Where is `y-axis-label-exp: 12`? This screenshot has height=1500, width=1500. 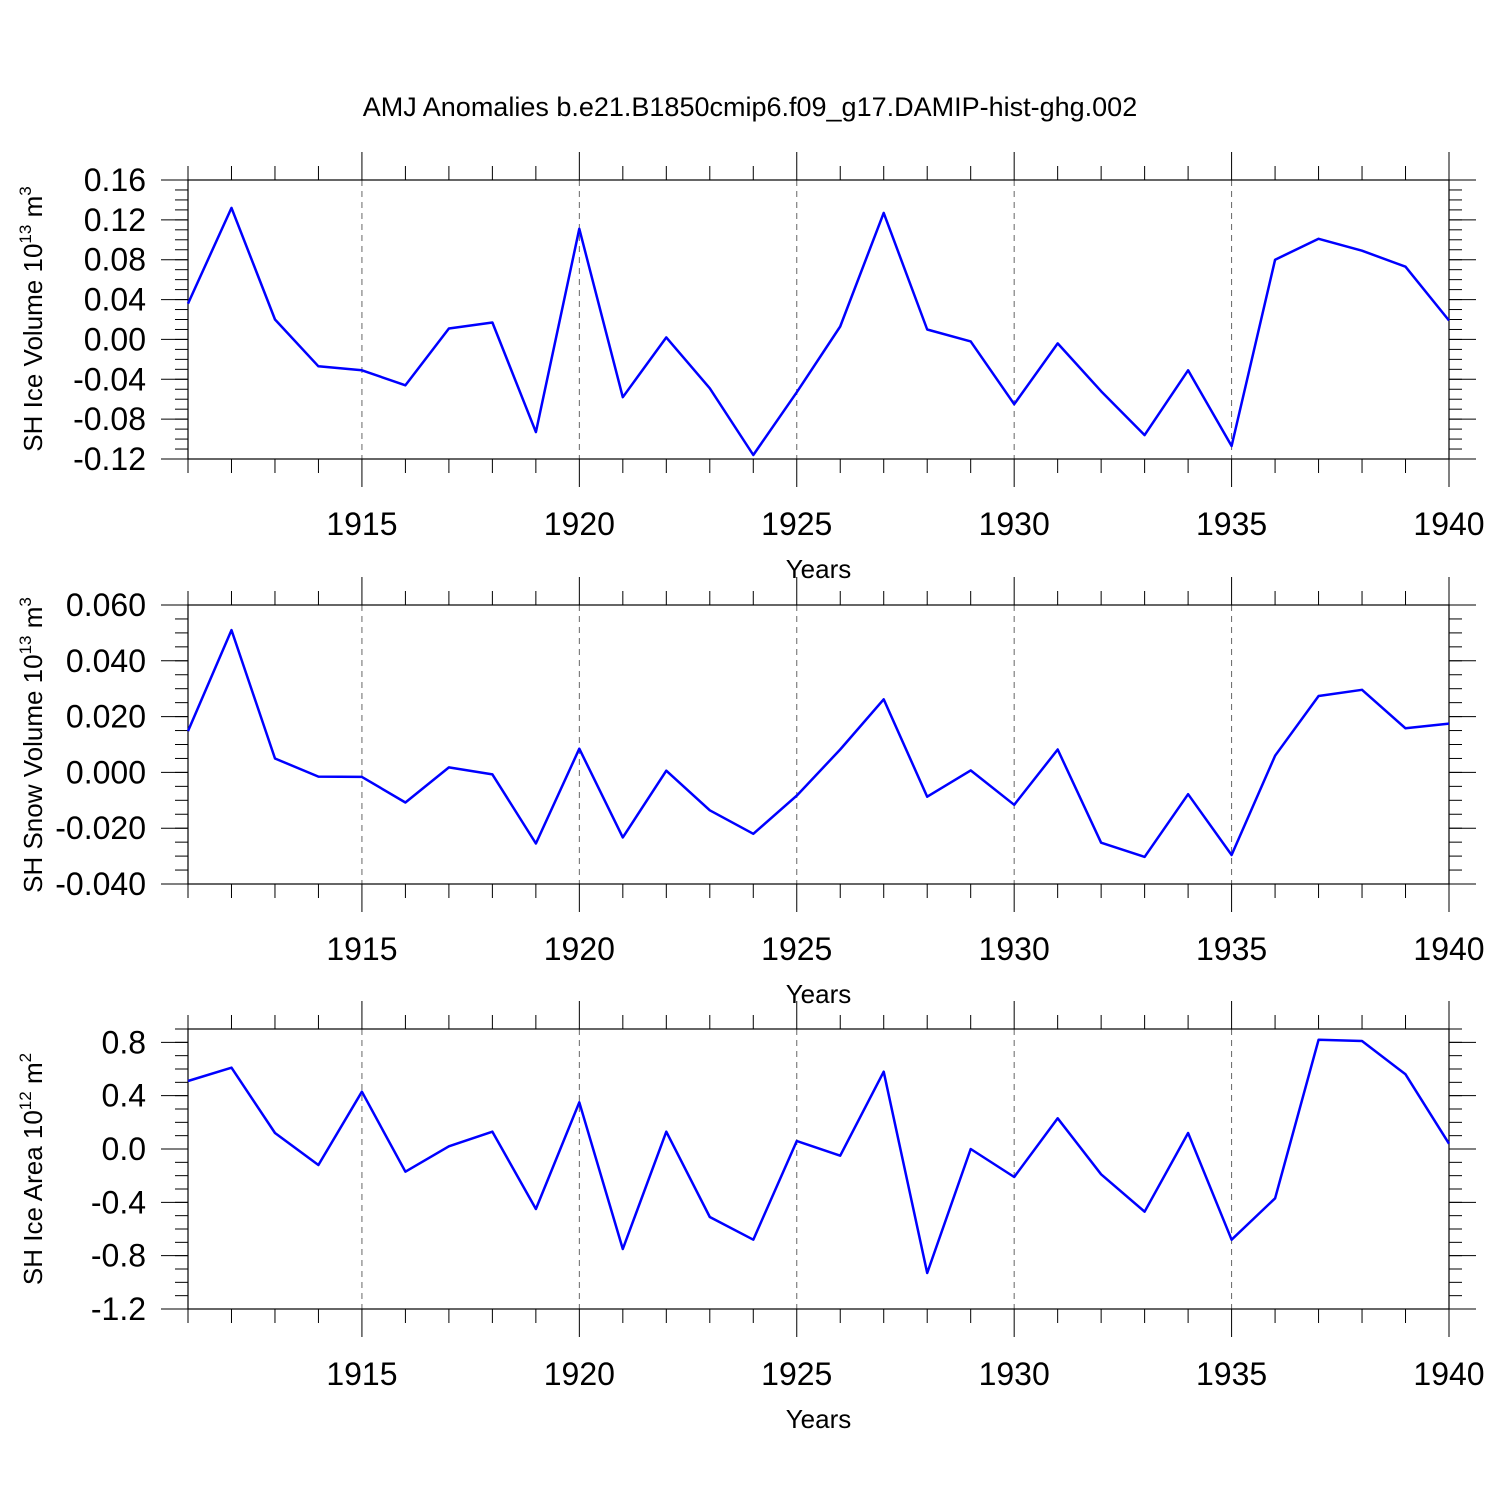 y-axis-label-exp: 12 is located at coordinates (25, 1100).